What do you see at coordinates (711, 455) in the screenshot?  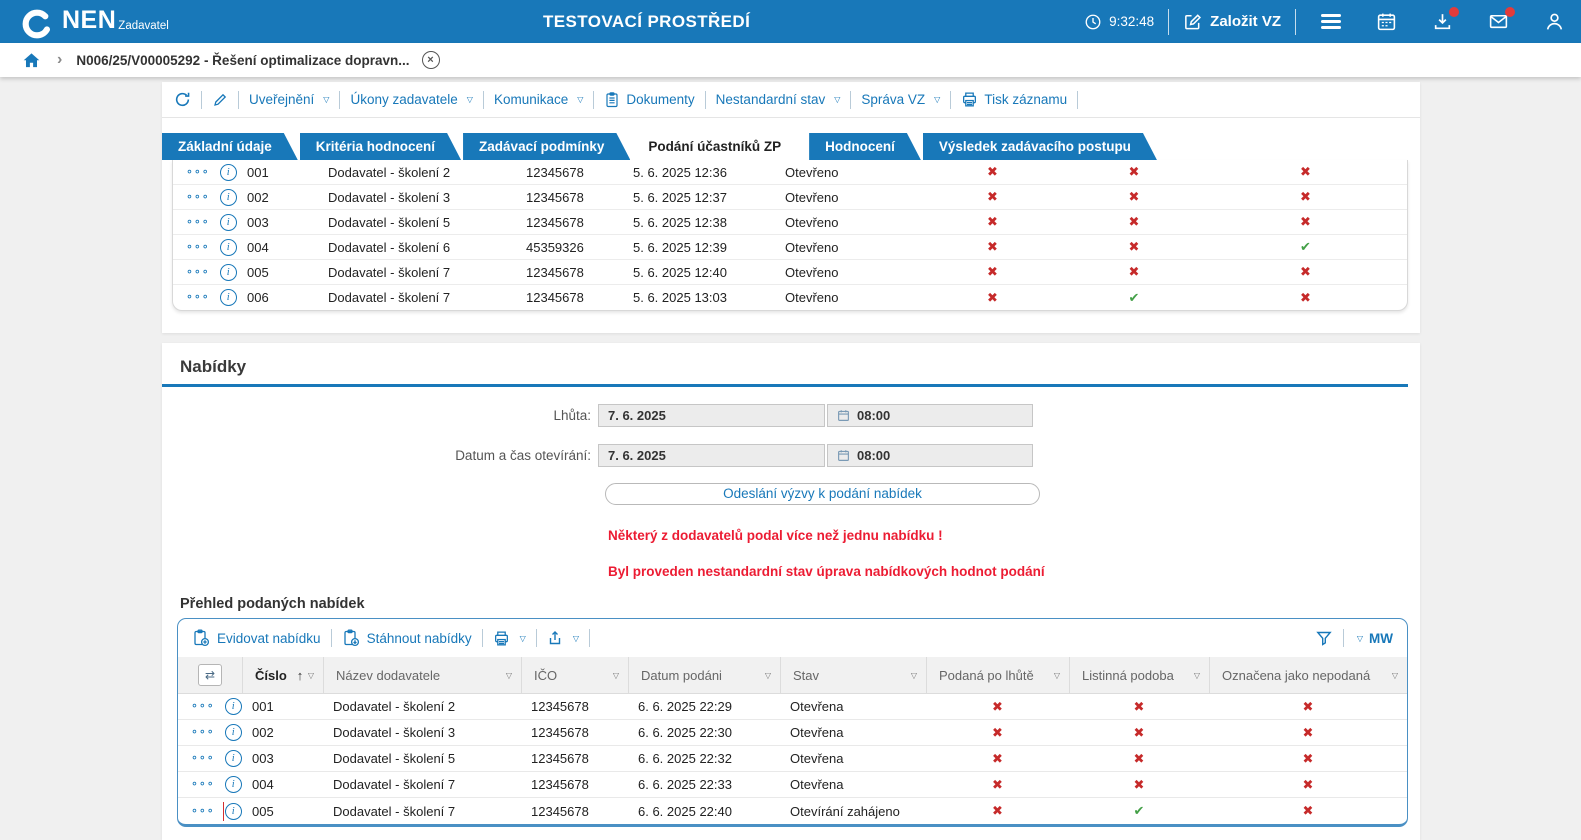 I see `otevirani-date-input: 7. 6. 2025` at bounding box center [711, 455].